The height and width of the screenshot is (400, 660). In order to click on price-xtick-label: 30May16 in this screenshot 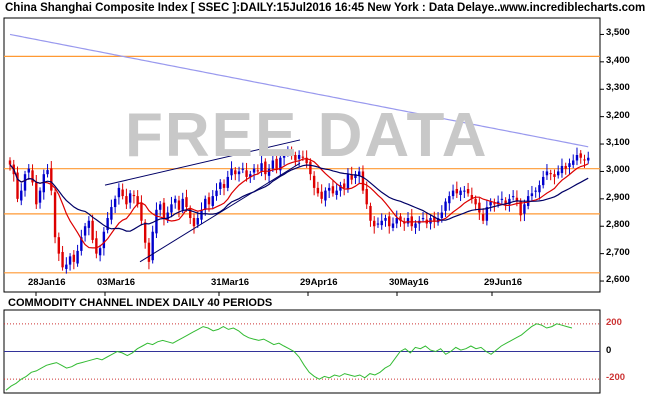, I will do `click(409, 282)`.